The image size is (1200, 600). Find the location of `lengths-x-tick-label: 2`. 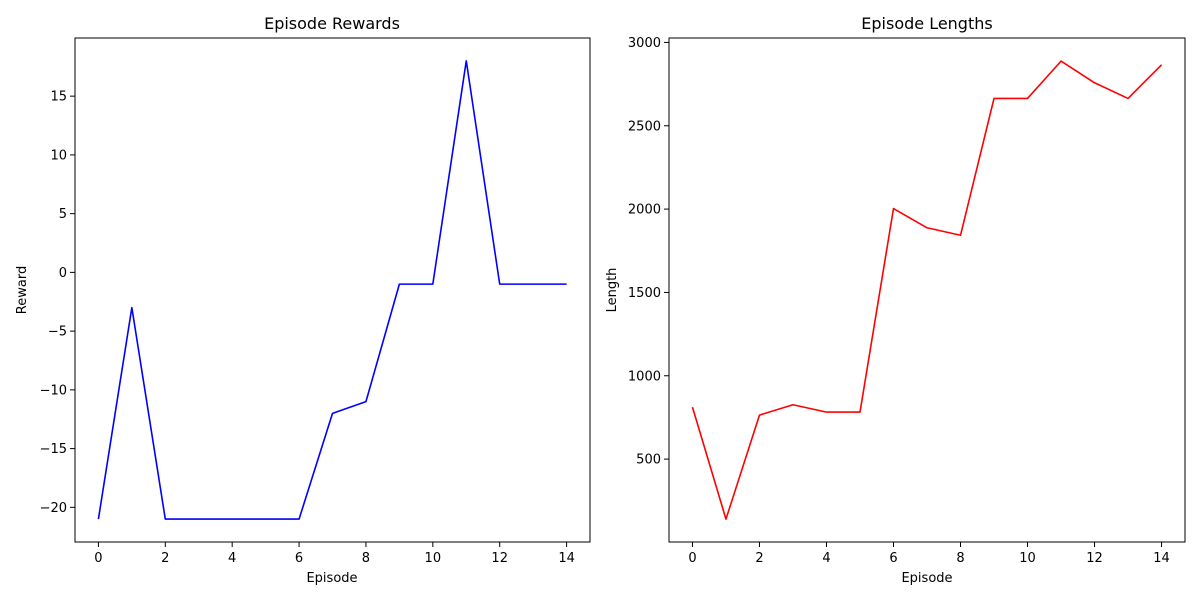

lengths-x-tick-label: 2 is located at coordinates (759, 558).